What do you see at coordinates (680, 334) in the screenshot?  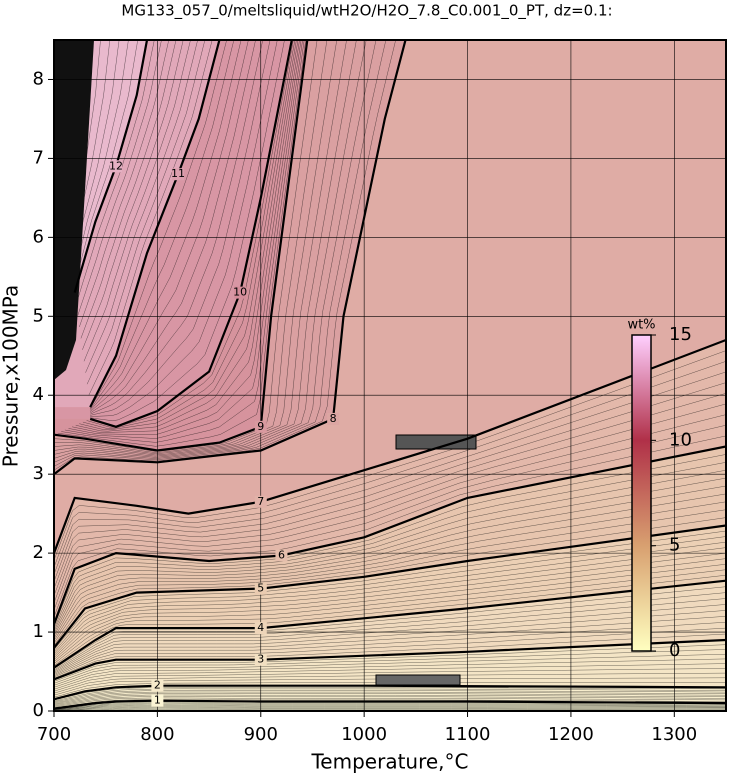 I see `colorbar-tick-label: 15` at bounding box center [680, 334].